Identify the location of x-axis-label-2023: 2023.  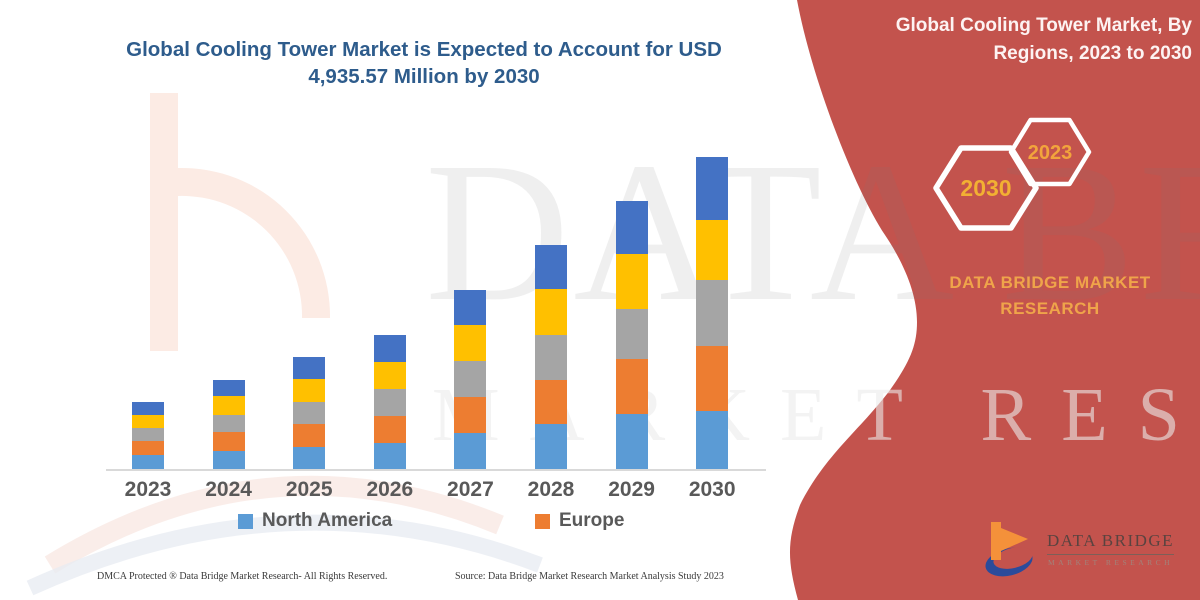
(148, 489).